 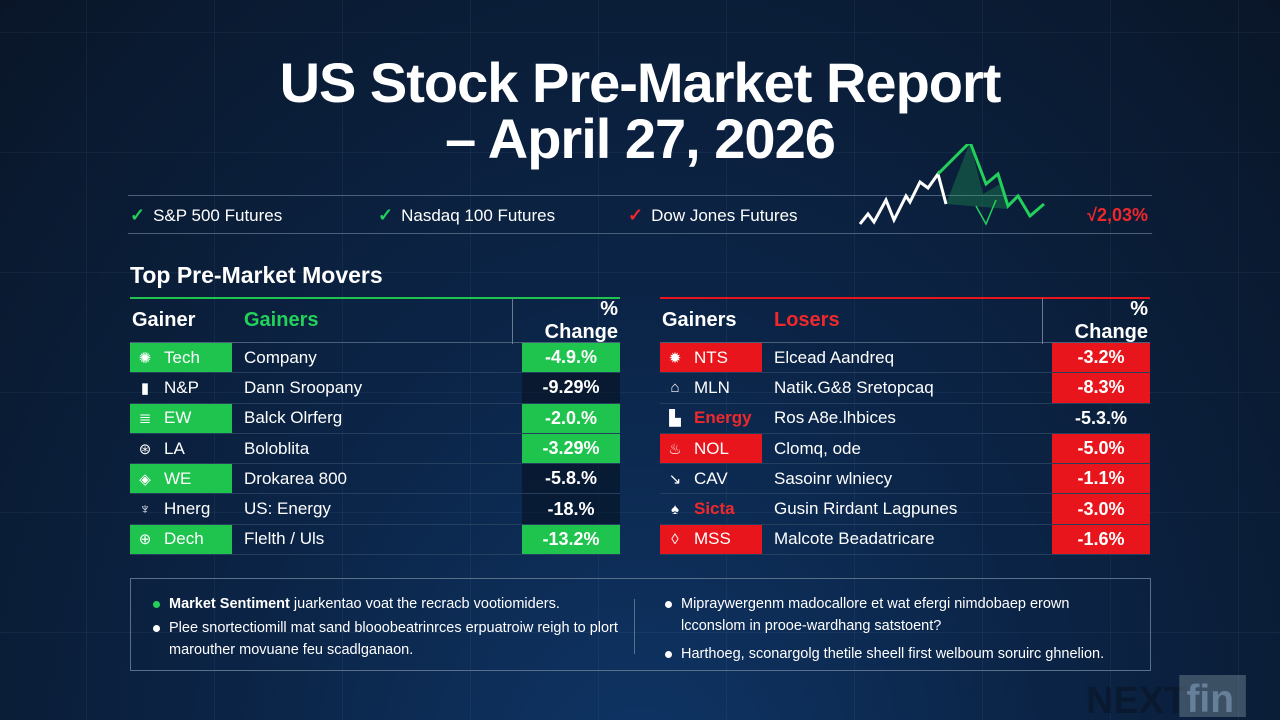 What do you see at coordinates (375, 418) in the screenshot?
I see `table-row: ≣ EW Balck Olrferg -2.0.%` at bounding box center [375, 418].